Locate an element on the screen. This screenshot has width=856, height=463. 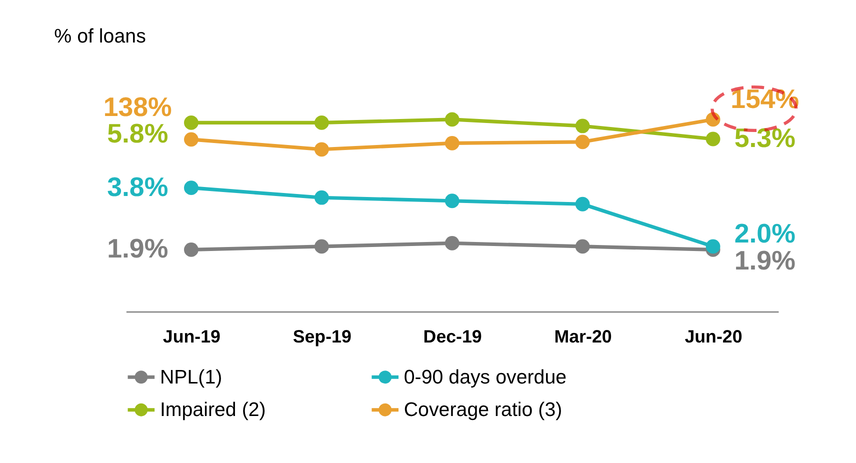
data-label: 1.9% is located at coordinates (137, 249).